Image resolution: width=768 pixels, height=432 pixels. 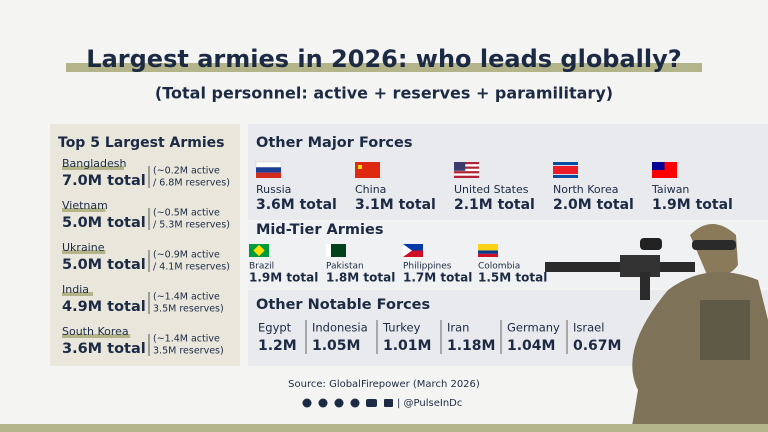 I want to click on social-icons, so click(x=347, y=403).